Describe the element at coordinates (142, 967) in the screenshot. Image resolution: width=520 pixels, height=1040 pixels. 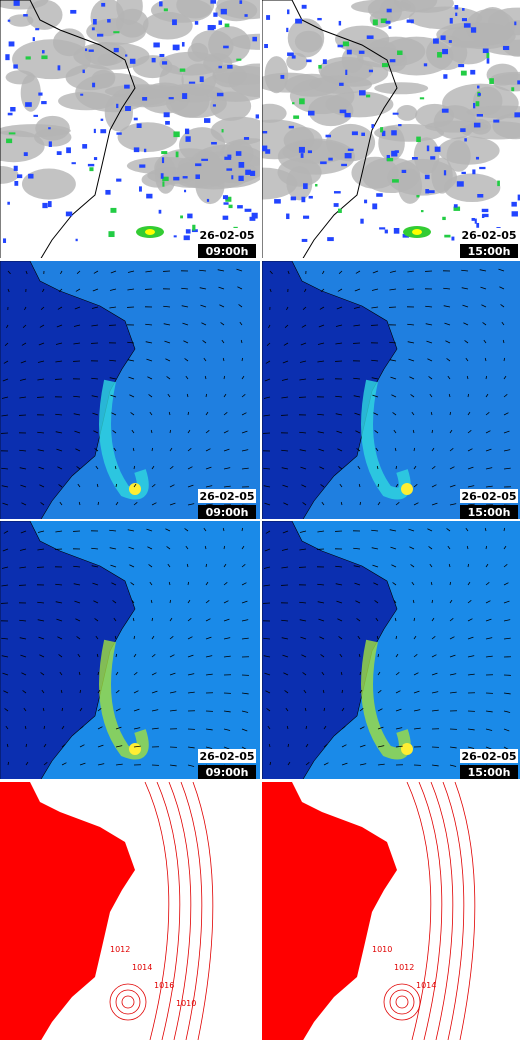
I see `contour-label: 1014` at that location.